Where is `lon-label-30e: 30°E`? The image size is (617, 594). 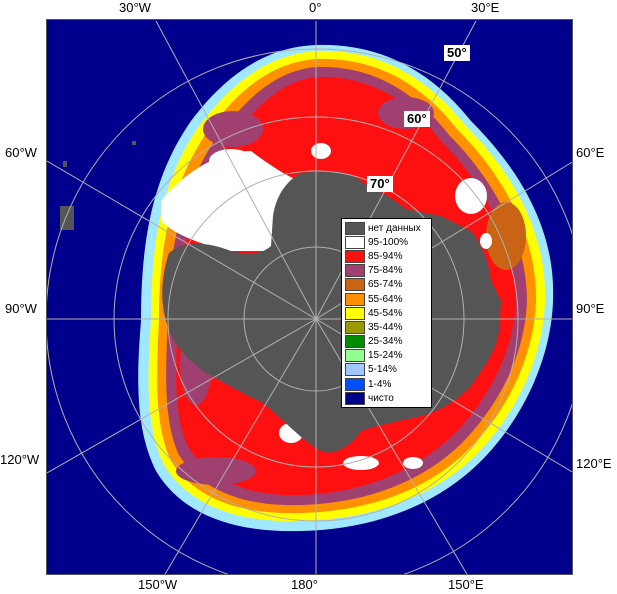
lon-label-30e: 30°E is located at coordinates (485, 7).